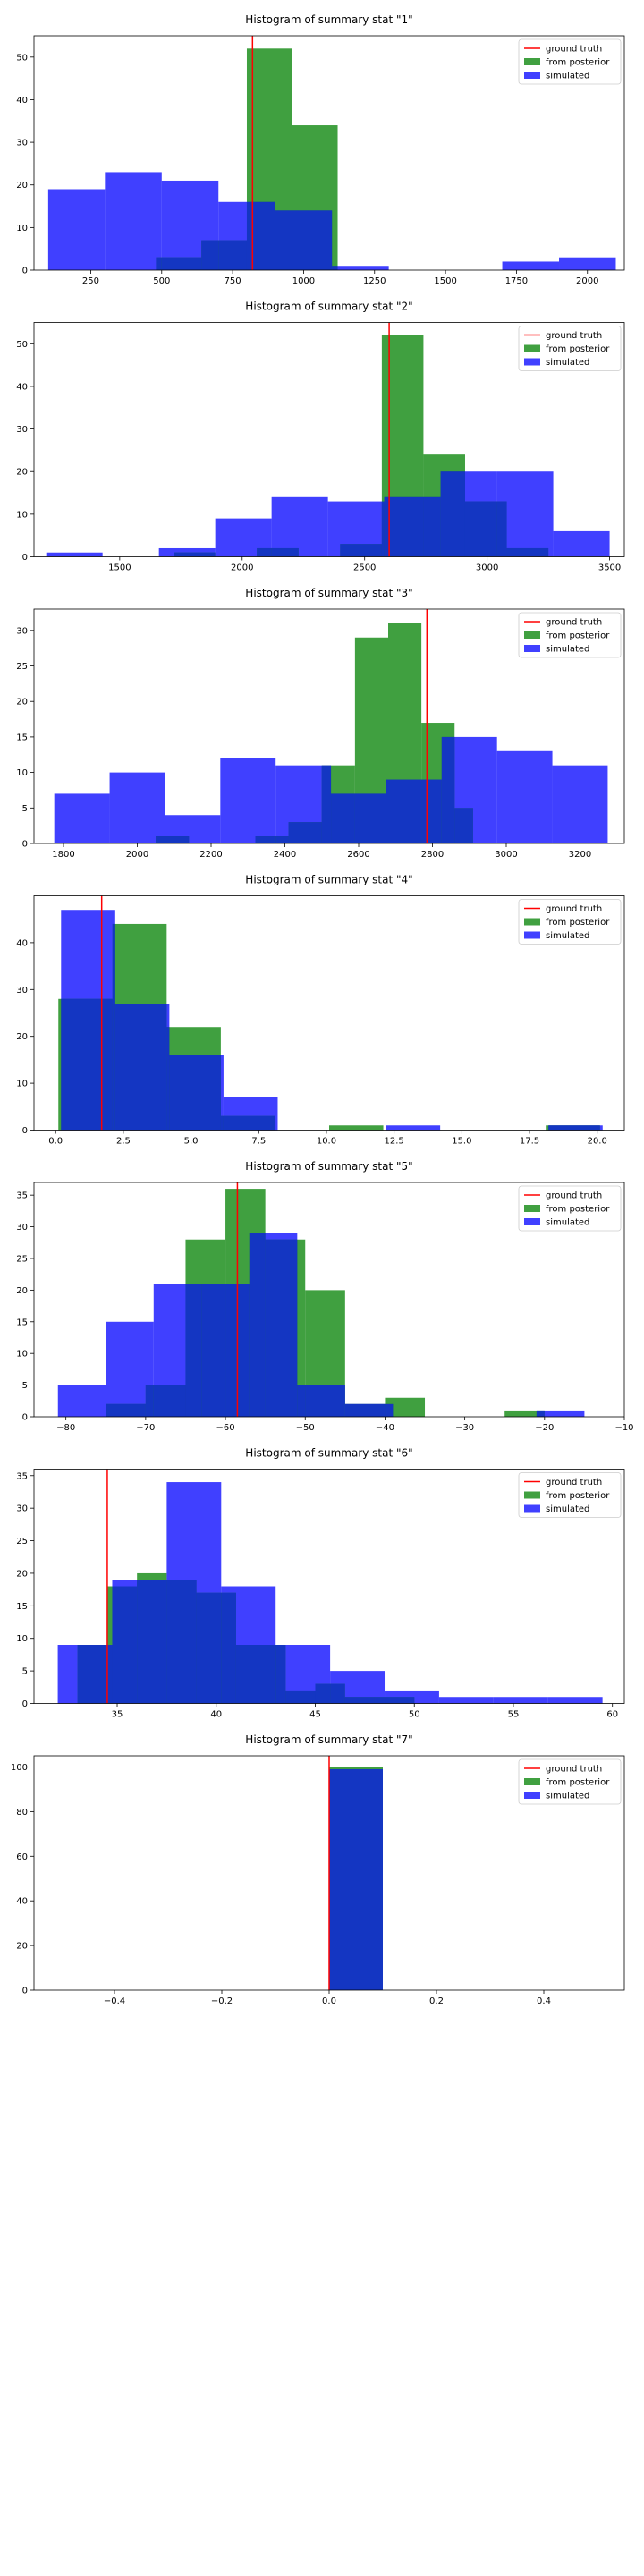 Image resolution: width=644 pixels, height=2576 pixels. What do you see at coordinates (328, 1453) in the screenshot?
I see `chart-title: Histogram of summary stat "6"` at bounding box center [328, 1453].